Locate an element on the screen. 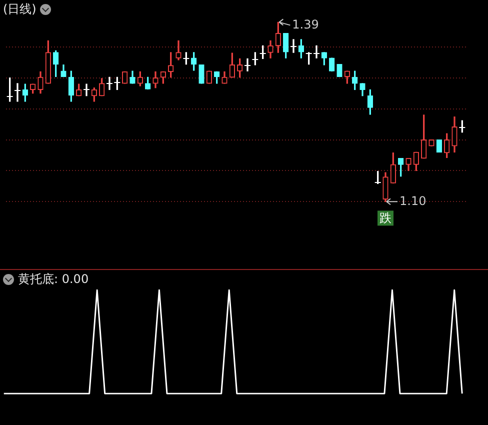  chart-title: 黄托底: 0.00 is located at coordinates (53, 279).